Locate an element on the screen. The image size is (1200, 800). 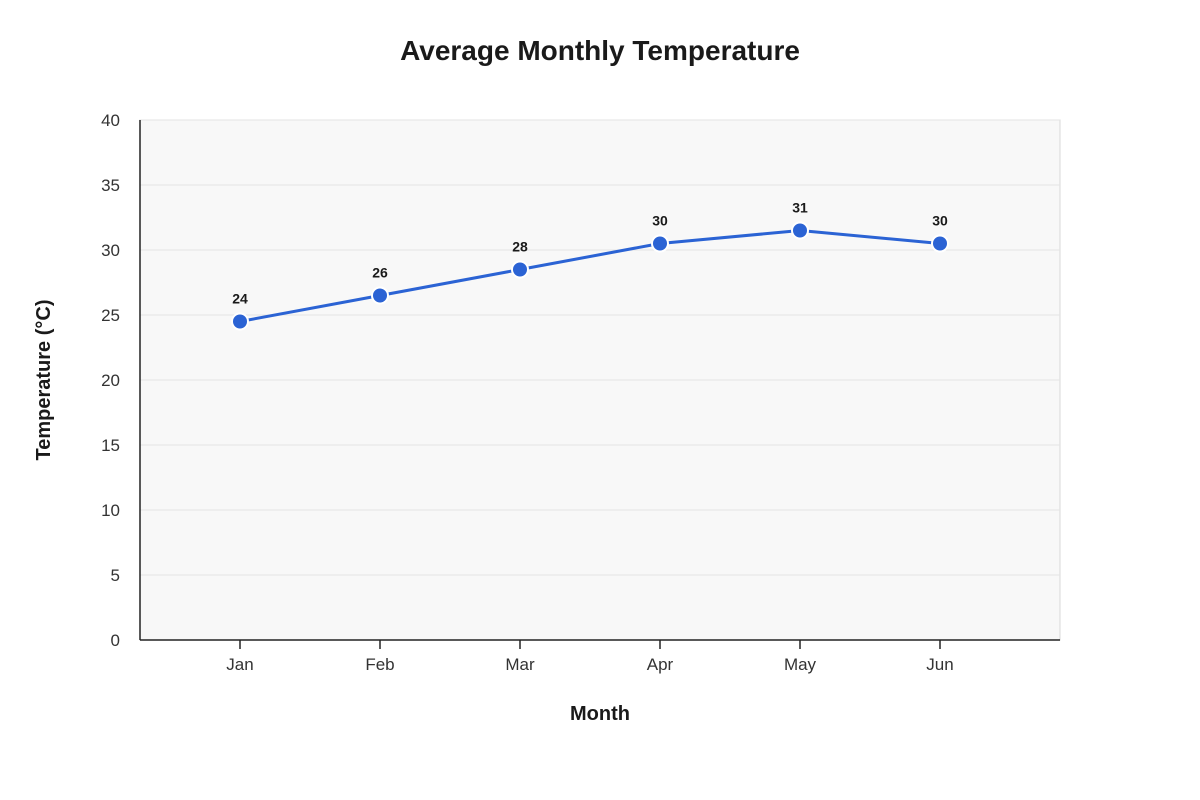
y-tick-label: 20 is located at coordinates (110, 380).